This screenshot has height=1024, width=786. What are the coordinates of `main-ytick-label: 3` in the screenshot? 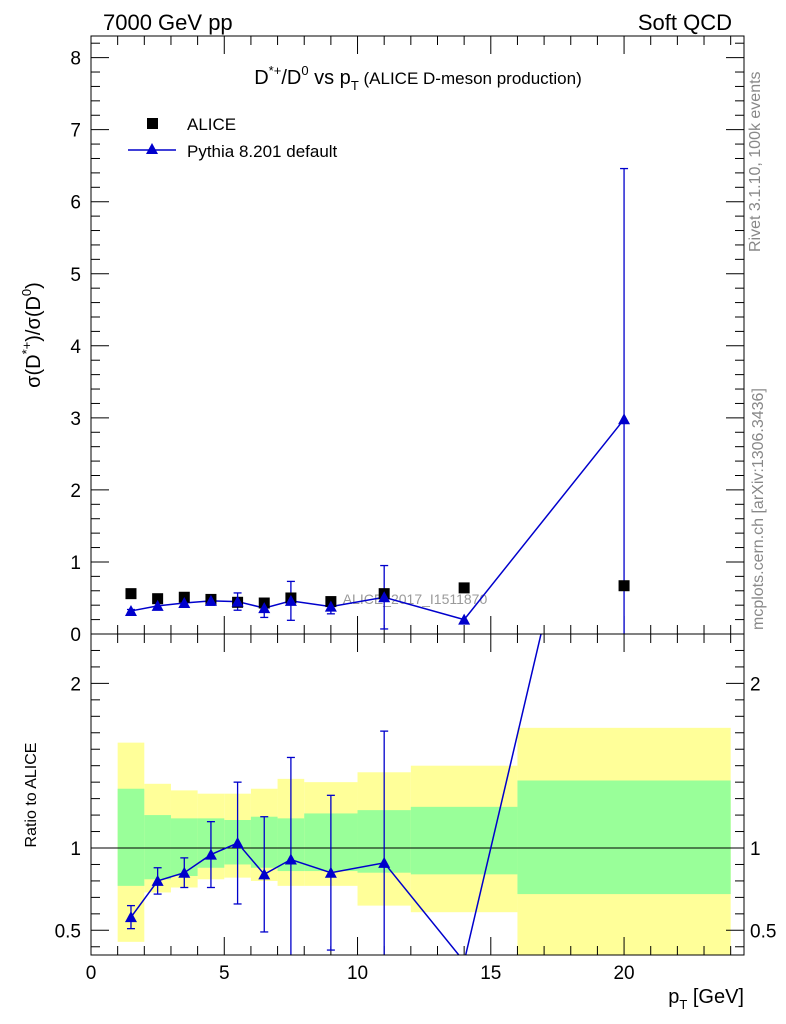 It's located at (75, 419).